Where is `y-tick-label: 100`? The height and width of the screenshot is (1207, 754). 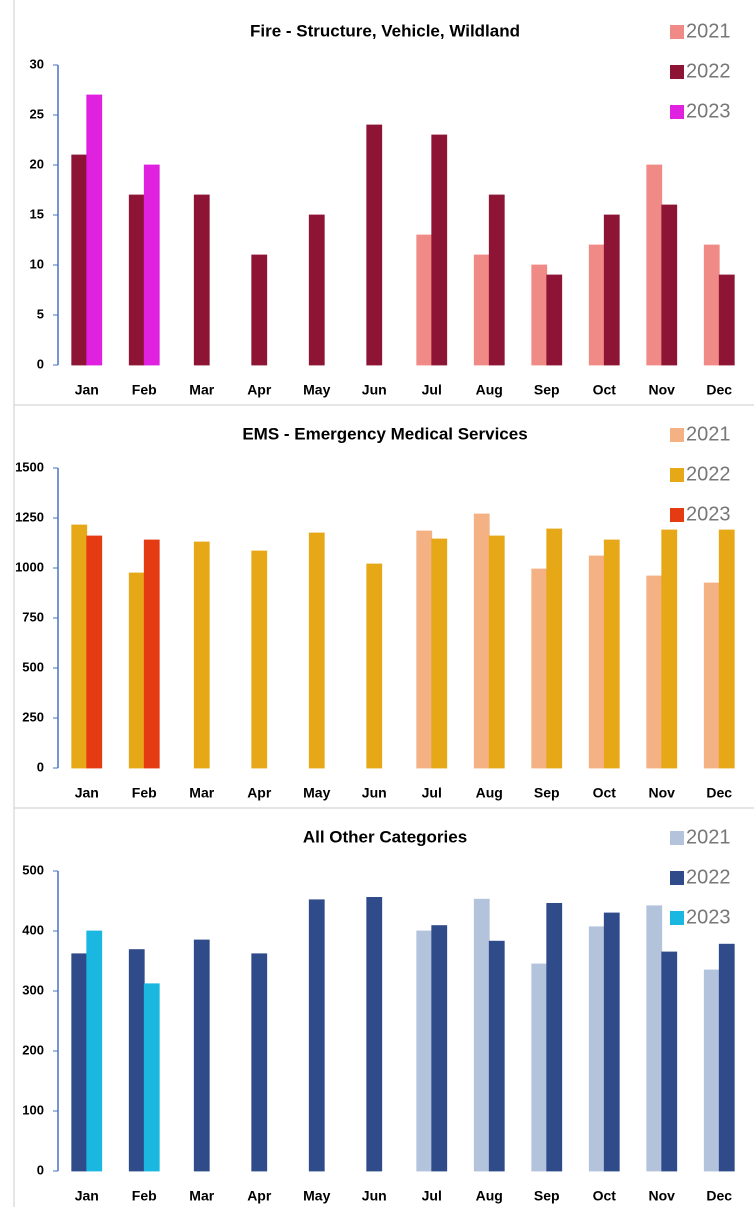 y-tick-label: 100 is located at coordinates (33, 1109).